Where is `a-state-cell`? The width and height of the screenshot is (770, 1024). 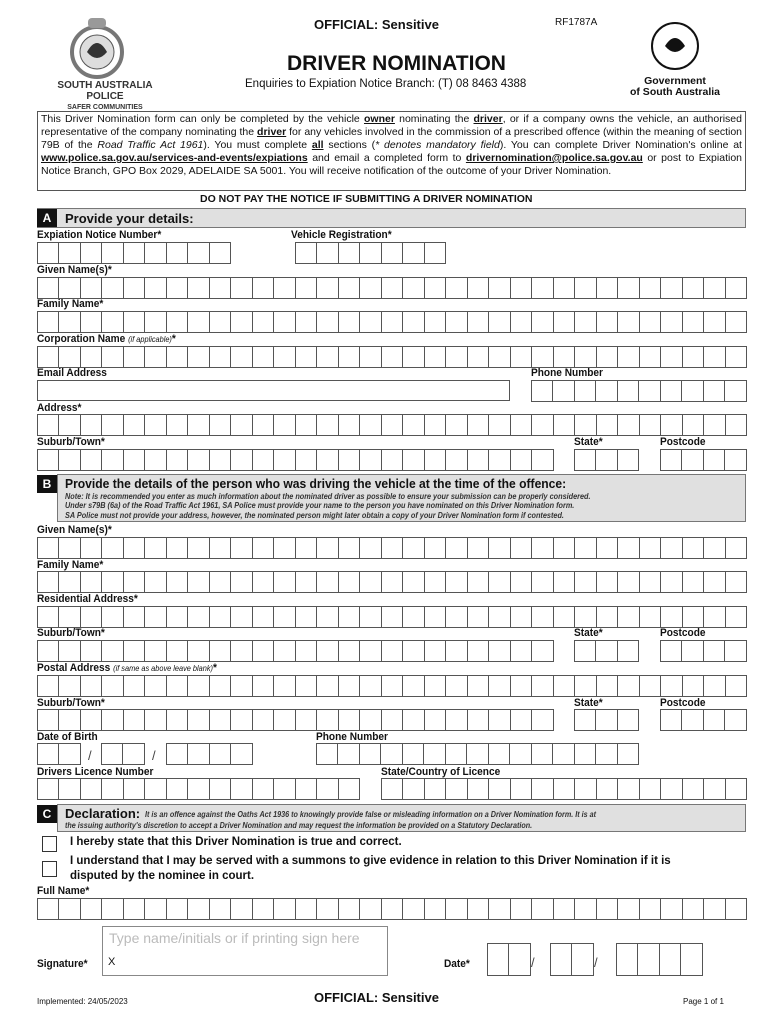 a-state-cell is located at coordinates (606, 460).